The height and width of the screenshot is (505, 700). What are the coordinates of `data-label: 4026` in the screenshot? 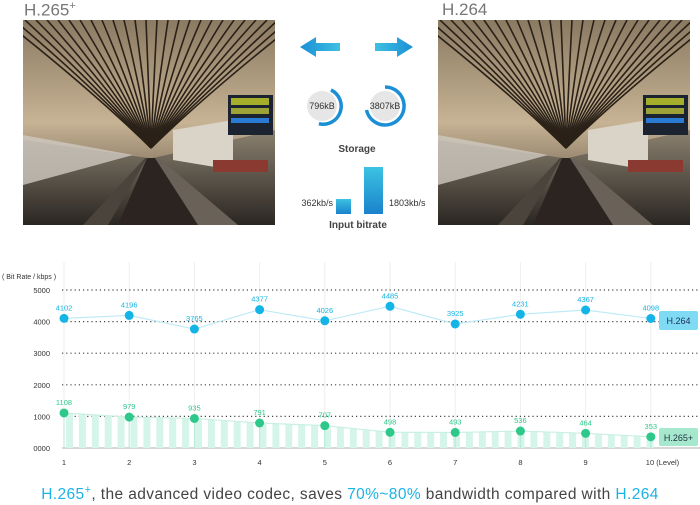 It's located at (324, 310).